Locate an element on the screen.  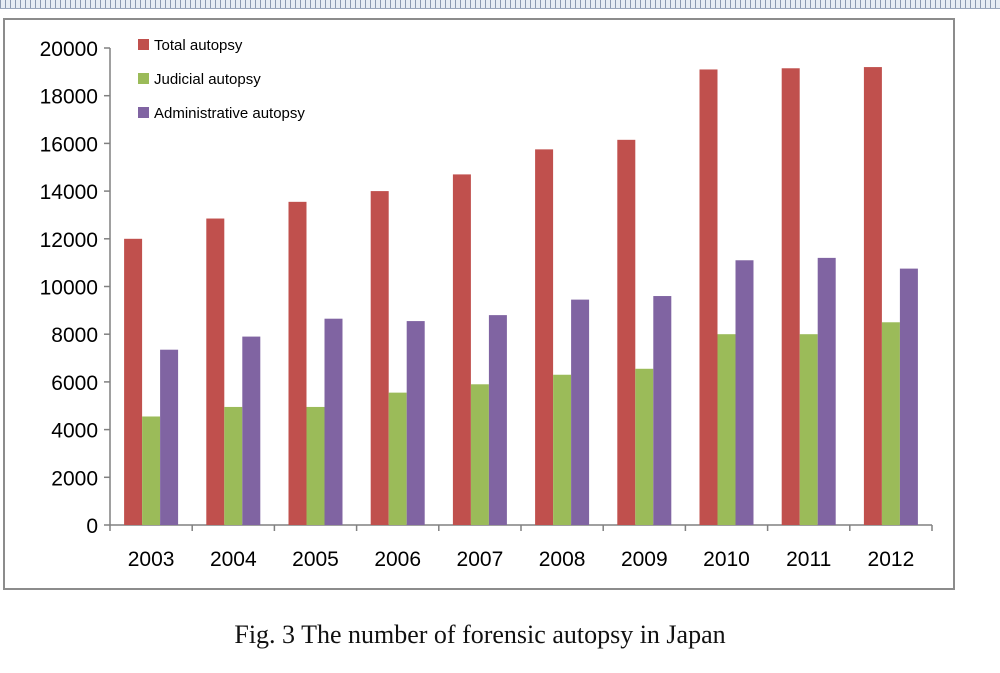
x-tick-label: 2009 is located at coordinates (644, 559).